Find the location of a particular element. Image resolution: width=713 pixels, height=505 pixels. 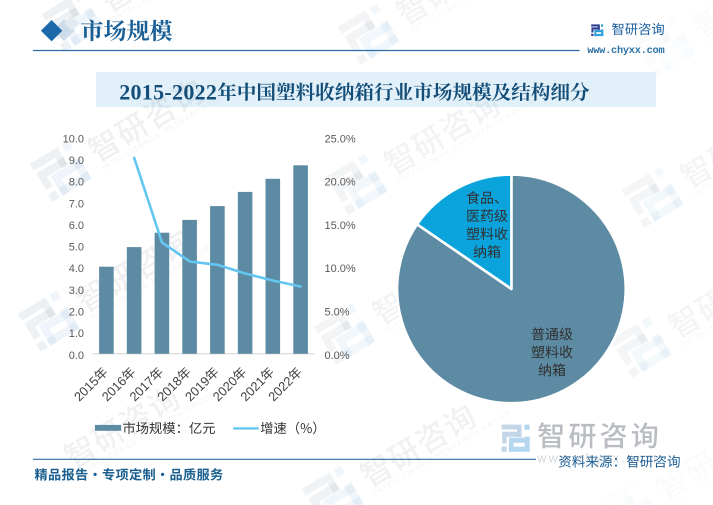

svg-text: 5.0% is located at coordinates (337, 313).